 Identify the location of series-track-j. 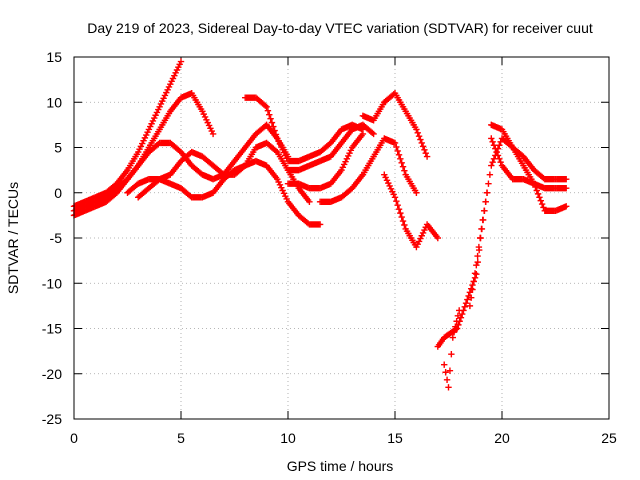
(395, 125).